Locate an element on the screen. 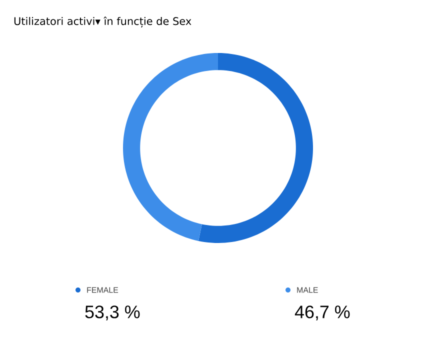 The height and width of the screenshot is (339, 421). data-label: 46,7 % is located at coordinates (322, 313).